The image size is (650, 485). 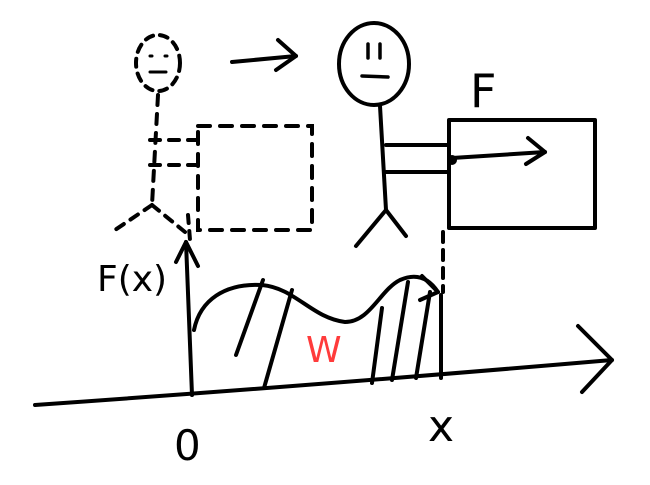 I want to click on work-area-hatching, so click(x=333, y=334).